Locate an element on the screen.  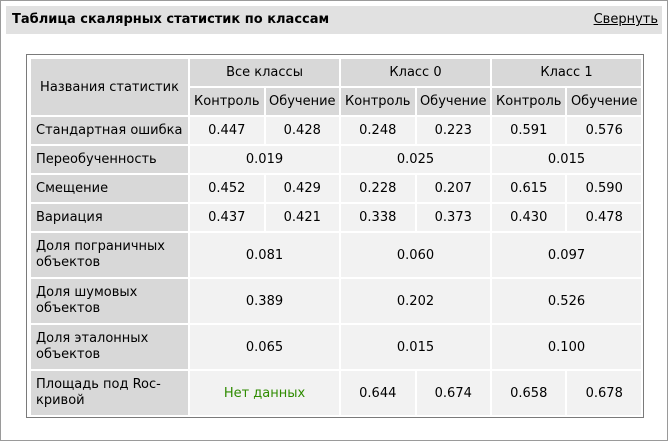
value-cell: 0.615 is located at coordinates (529, 188).